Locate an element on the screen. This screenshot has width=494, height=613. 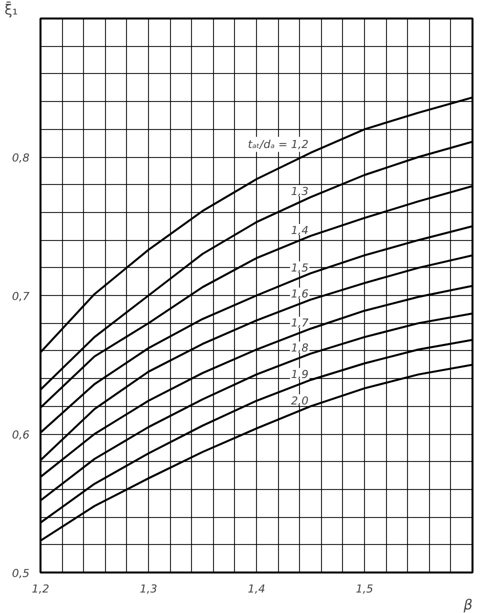
series-label: 1,3 is located at coordinates (300, 191).